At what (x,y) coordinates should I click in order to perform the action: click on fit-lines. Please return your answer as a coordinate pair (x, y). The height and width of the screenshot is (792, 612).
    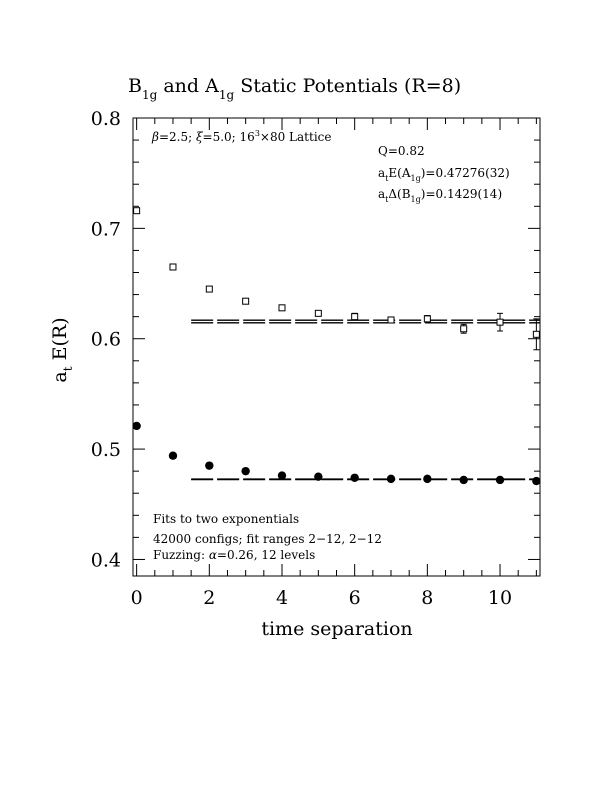
    Looking at the image, I should click on (365, 400).